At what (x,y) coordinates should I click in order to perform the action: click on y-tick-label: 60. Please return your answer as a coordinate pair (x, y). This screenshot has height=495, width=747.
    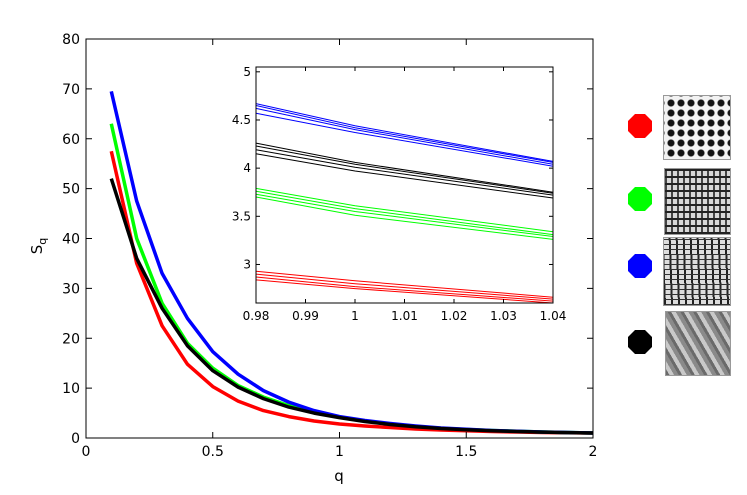
    Looking at the image, I should click on (71, 140).